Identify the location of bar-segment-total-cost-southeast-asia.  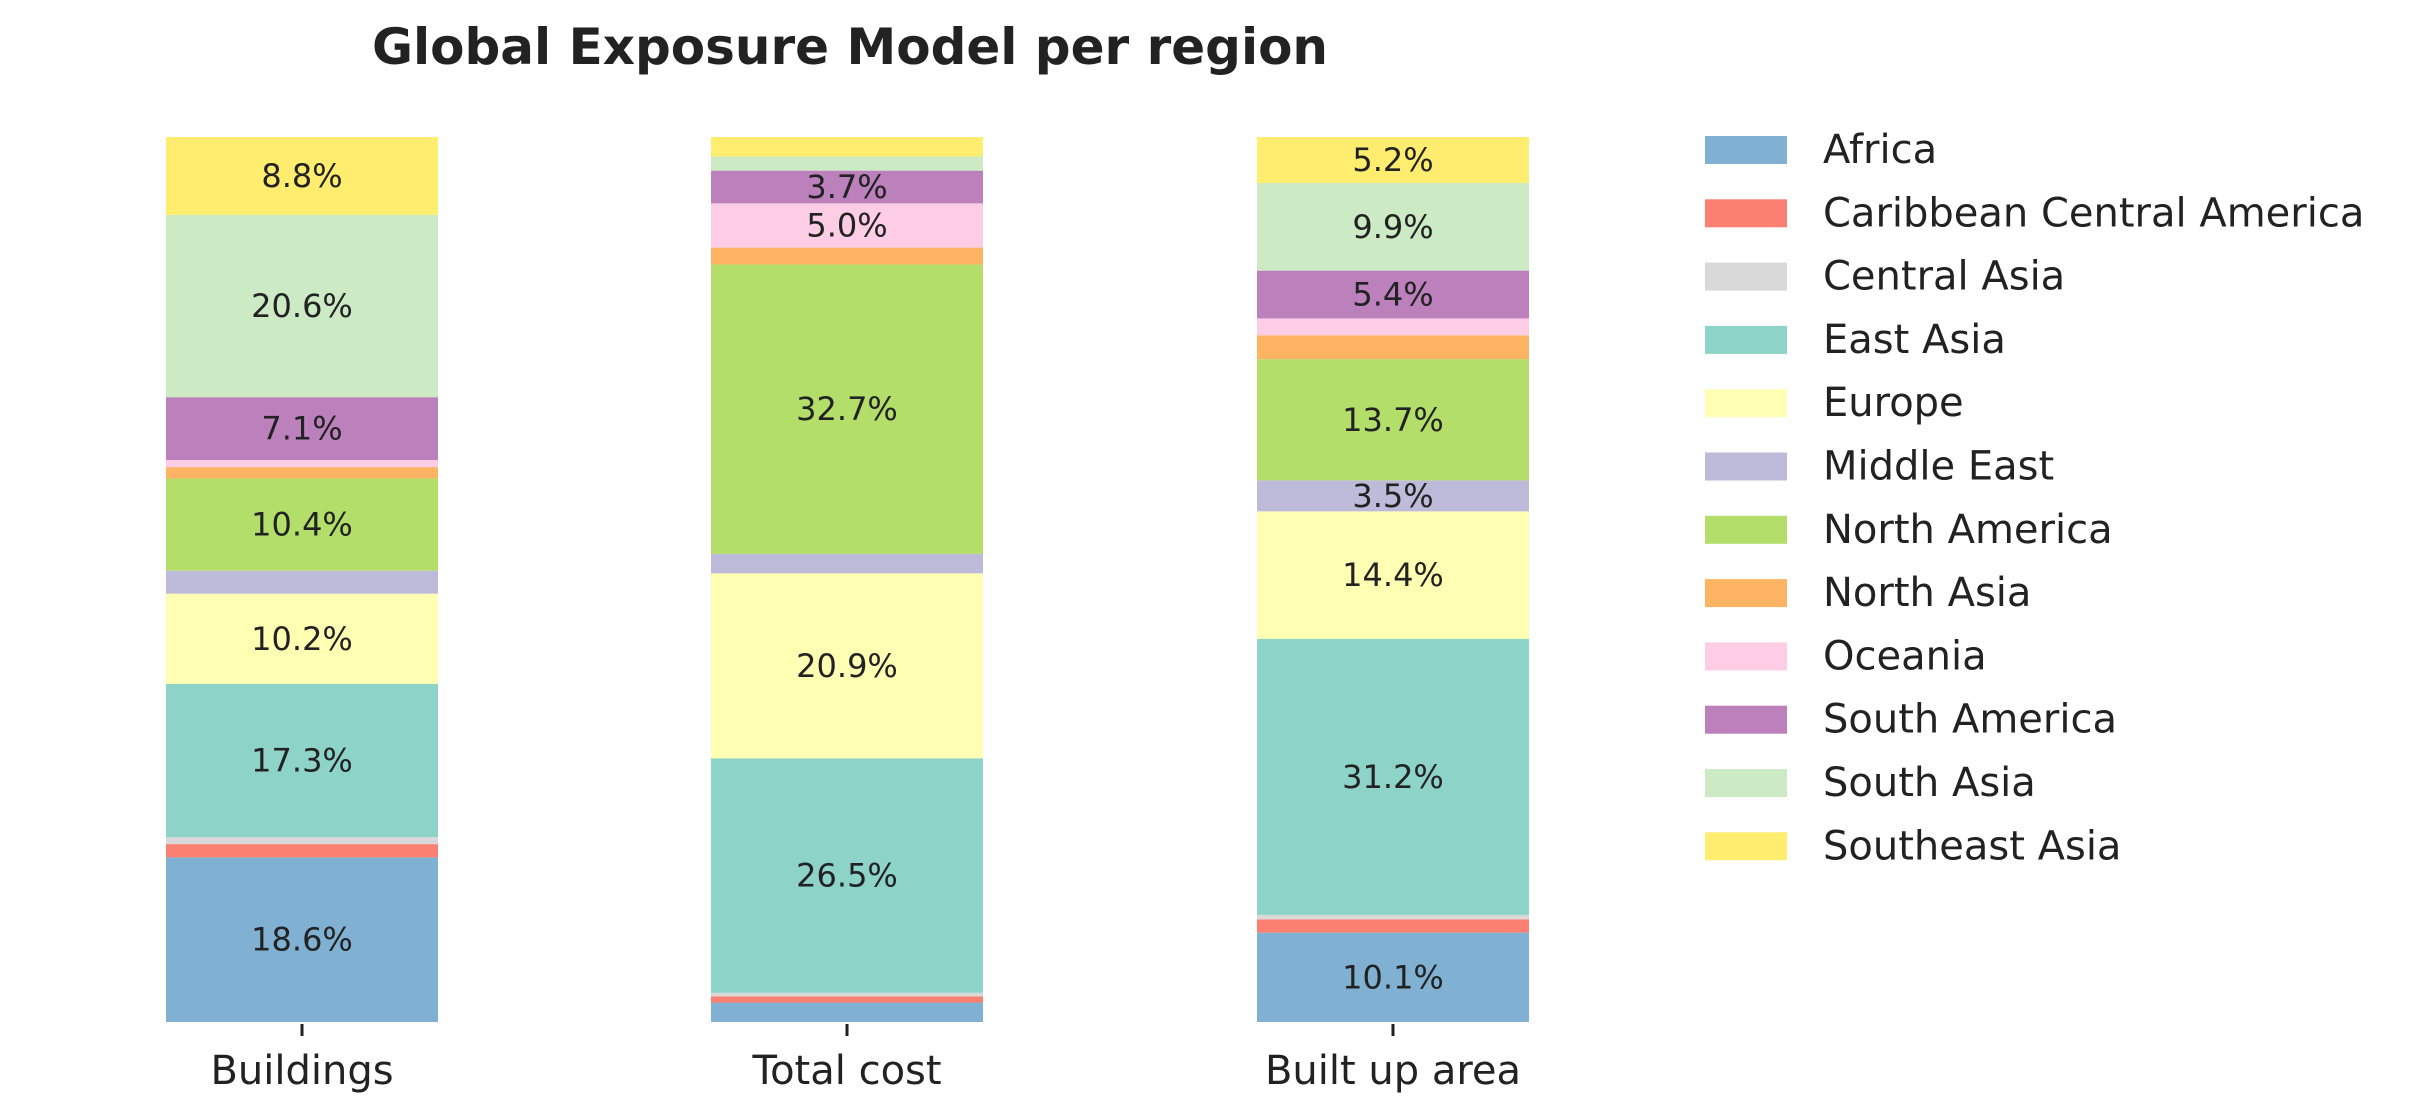
(847, 147).